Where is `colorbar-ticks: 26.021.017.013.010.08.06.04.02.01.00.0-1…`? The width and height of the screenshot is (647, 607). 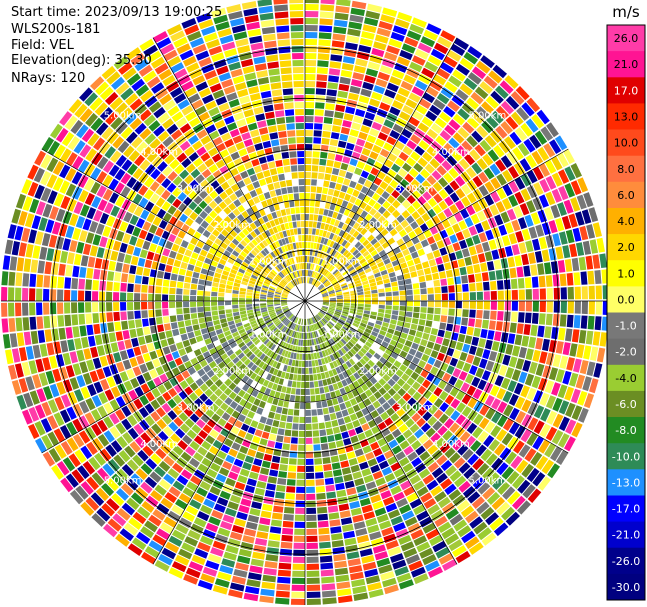
colorbar-ticks: 26.021.017.013.010.08.06.04.02.01.00.0-1… is located at coordinates (626, 313).